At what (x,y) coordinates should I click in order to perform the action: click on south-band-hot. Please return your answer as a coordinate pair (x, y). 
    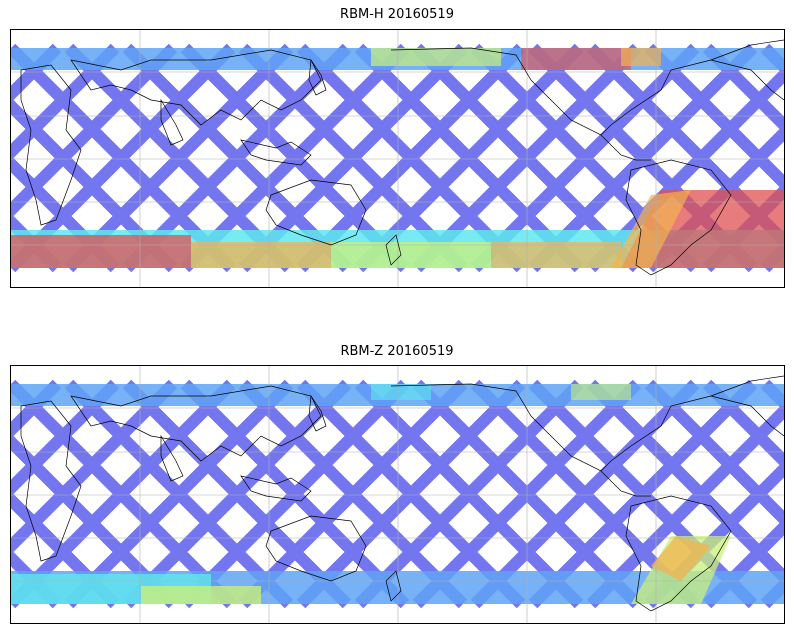
    Looking at the image, I should click on (101, 251).